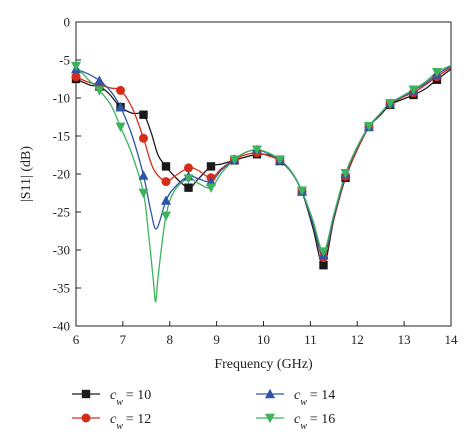  Describe the element at coordinates (310, 339) in the screenshot. I see `x-tick-label: 11` at that location.